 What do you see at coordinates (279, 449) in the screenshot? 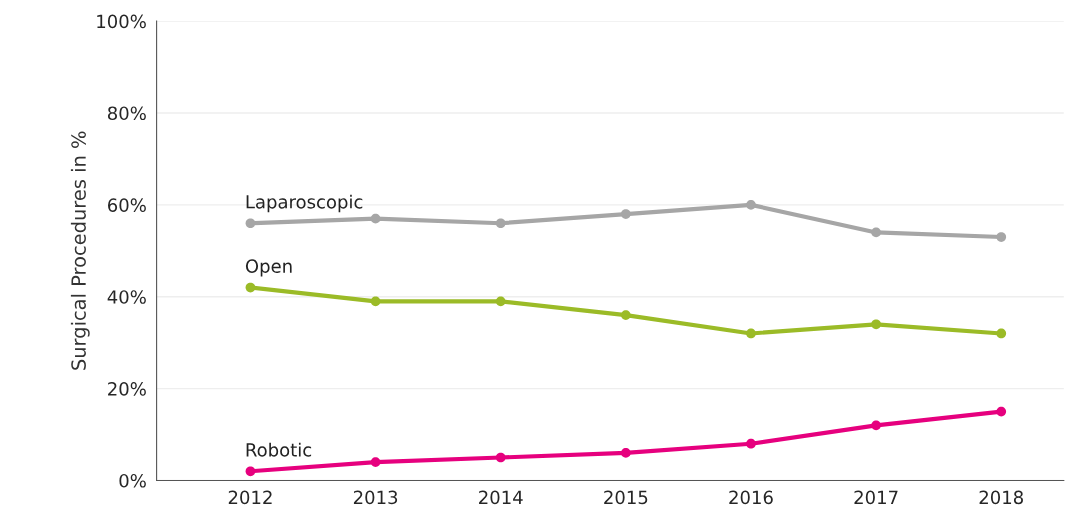
I see `series-label: Robotic` at bounding box center [279, 449].